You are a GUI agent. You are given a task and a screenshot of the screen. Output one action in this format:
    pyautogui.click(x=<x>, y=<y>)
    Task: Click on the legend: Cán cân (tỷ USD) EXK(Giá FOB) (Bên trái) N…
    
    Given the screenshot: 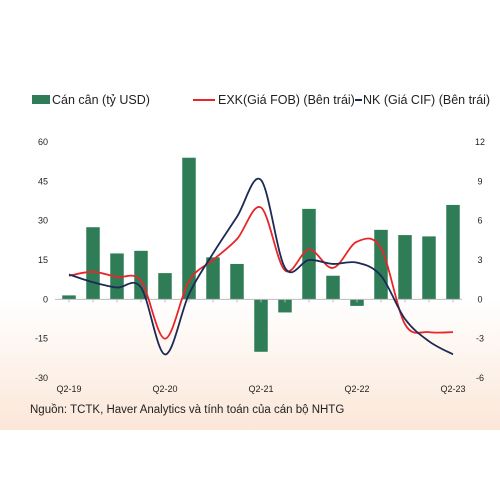 What is the action you would take?
    pyautogui.click(x=261, y=100)
    